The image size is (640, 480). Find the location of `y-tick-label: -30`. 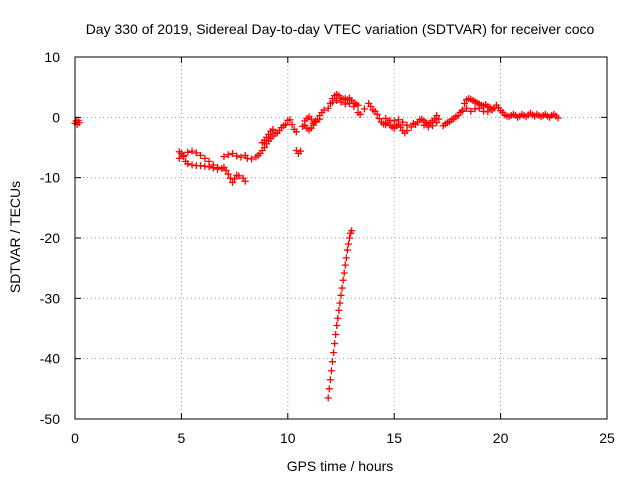

y-tick-label: -30 is located at coordinates (50, 298).